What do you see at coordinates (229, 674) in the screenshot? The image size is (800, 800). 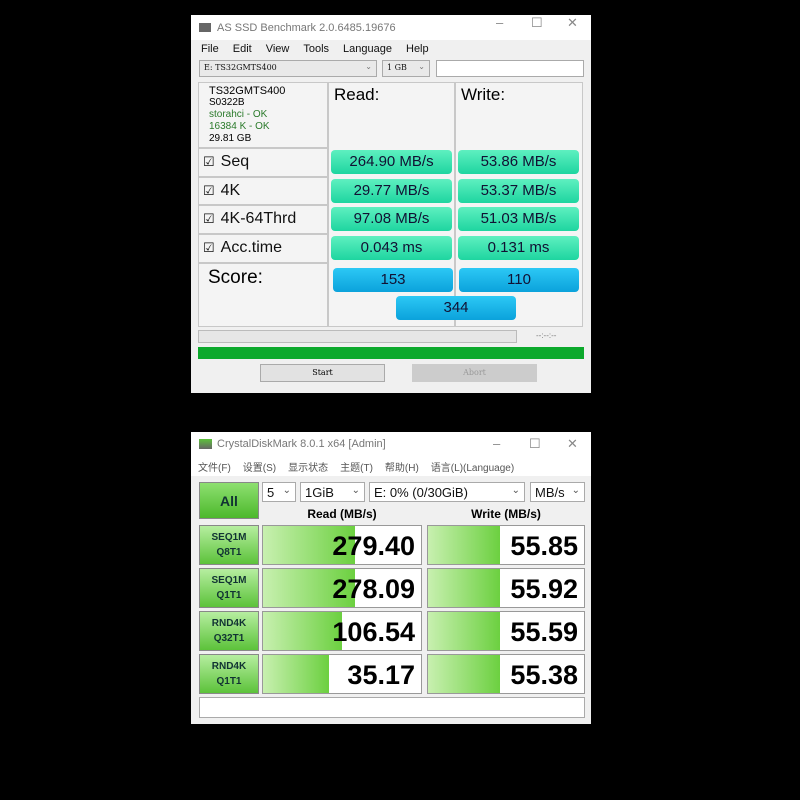 I see `test-button: RND4K Q1T1` at bounding box center [229, 674].